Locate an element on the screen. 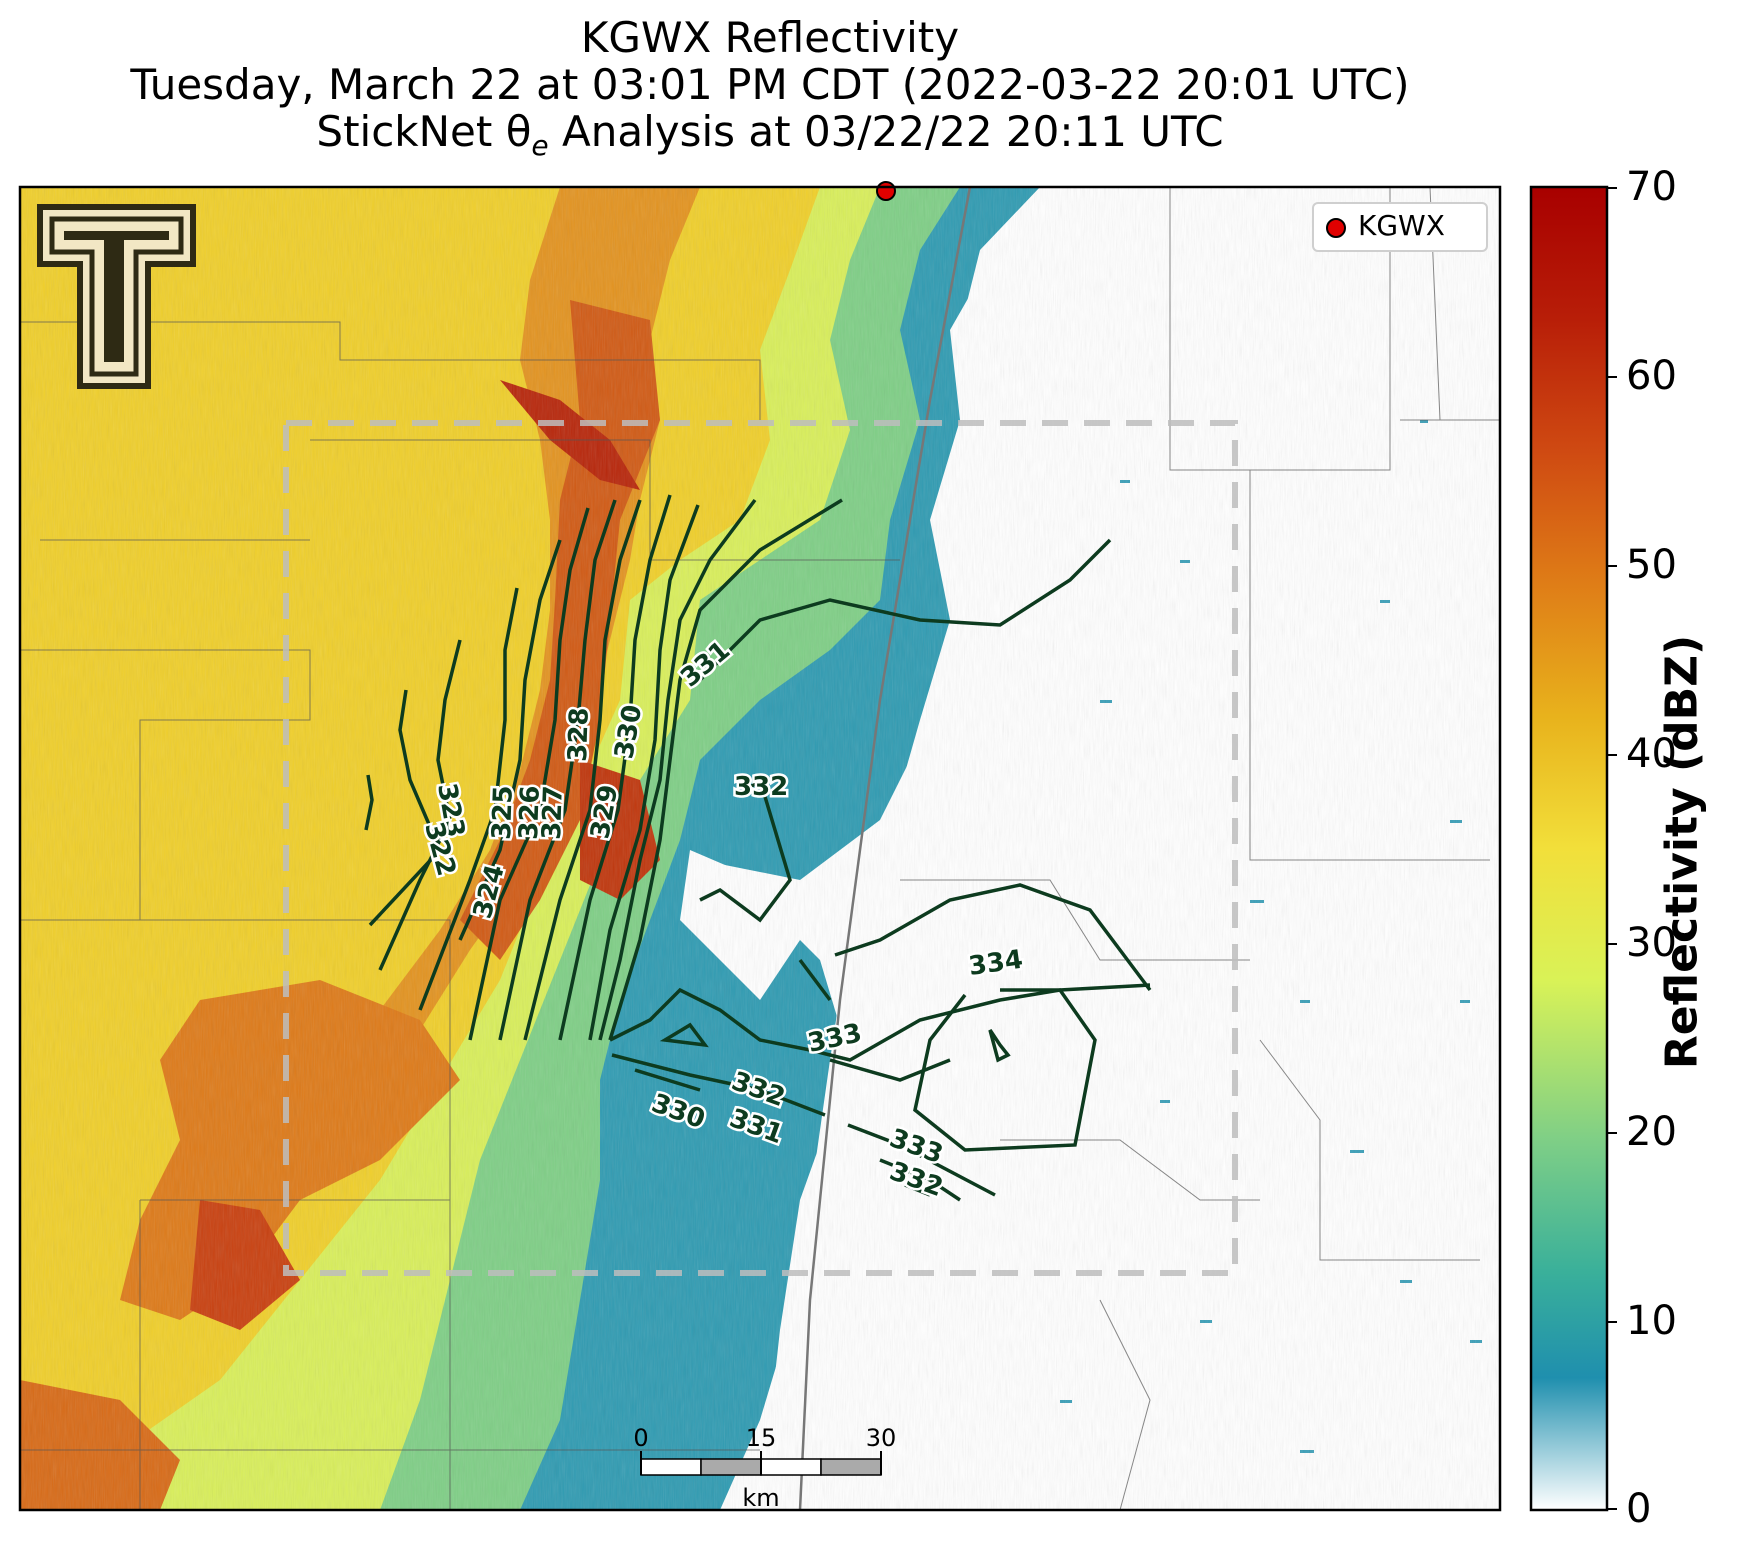 The image size is (1738, 1552). colorbar-tick-20: 20 is located at coordinates (1651, 1132).